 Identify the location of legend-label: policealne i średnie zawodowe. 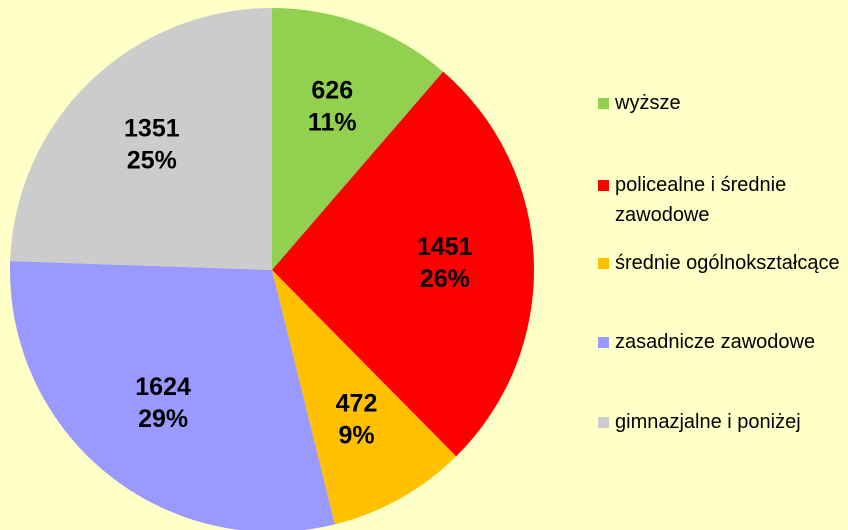
(701, 200).